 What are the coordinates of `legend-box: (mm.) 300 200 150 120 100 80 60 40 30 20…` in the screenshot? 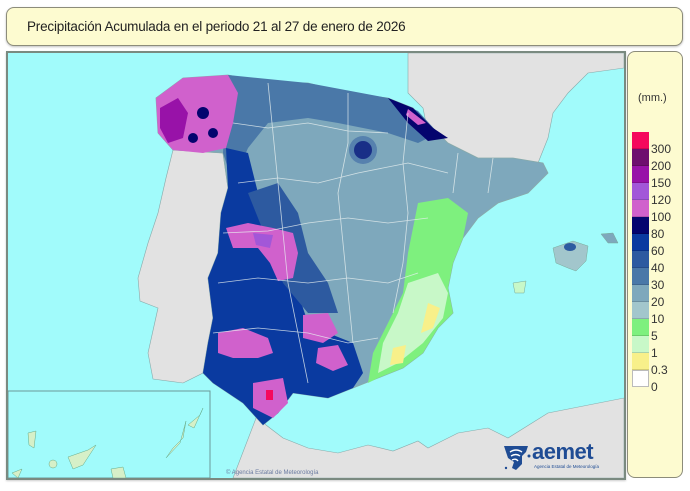 It's located at (655, 264).